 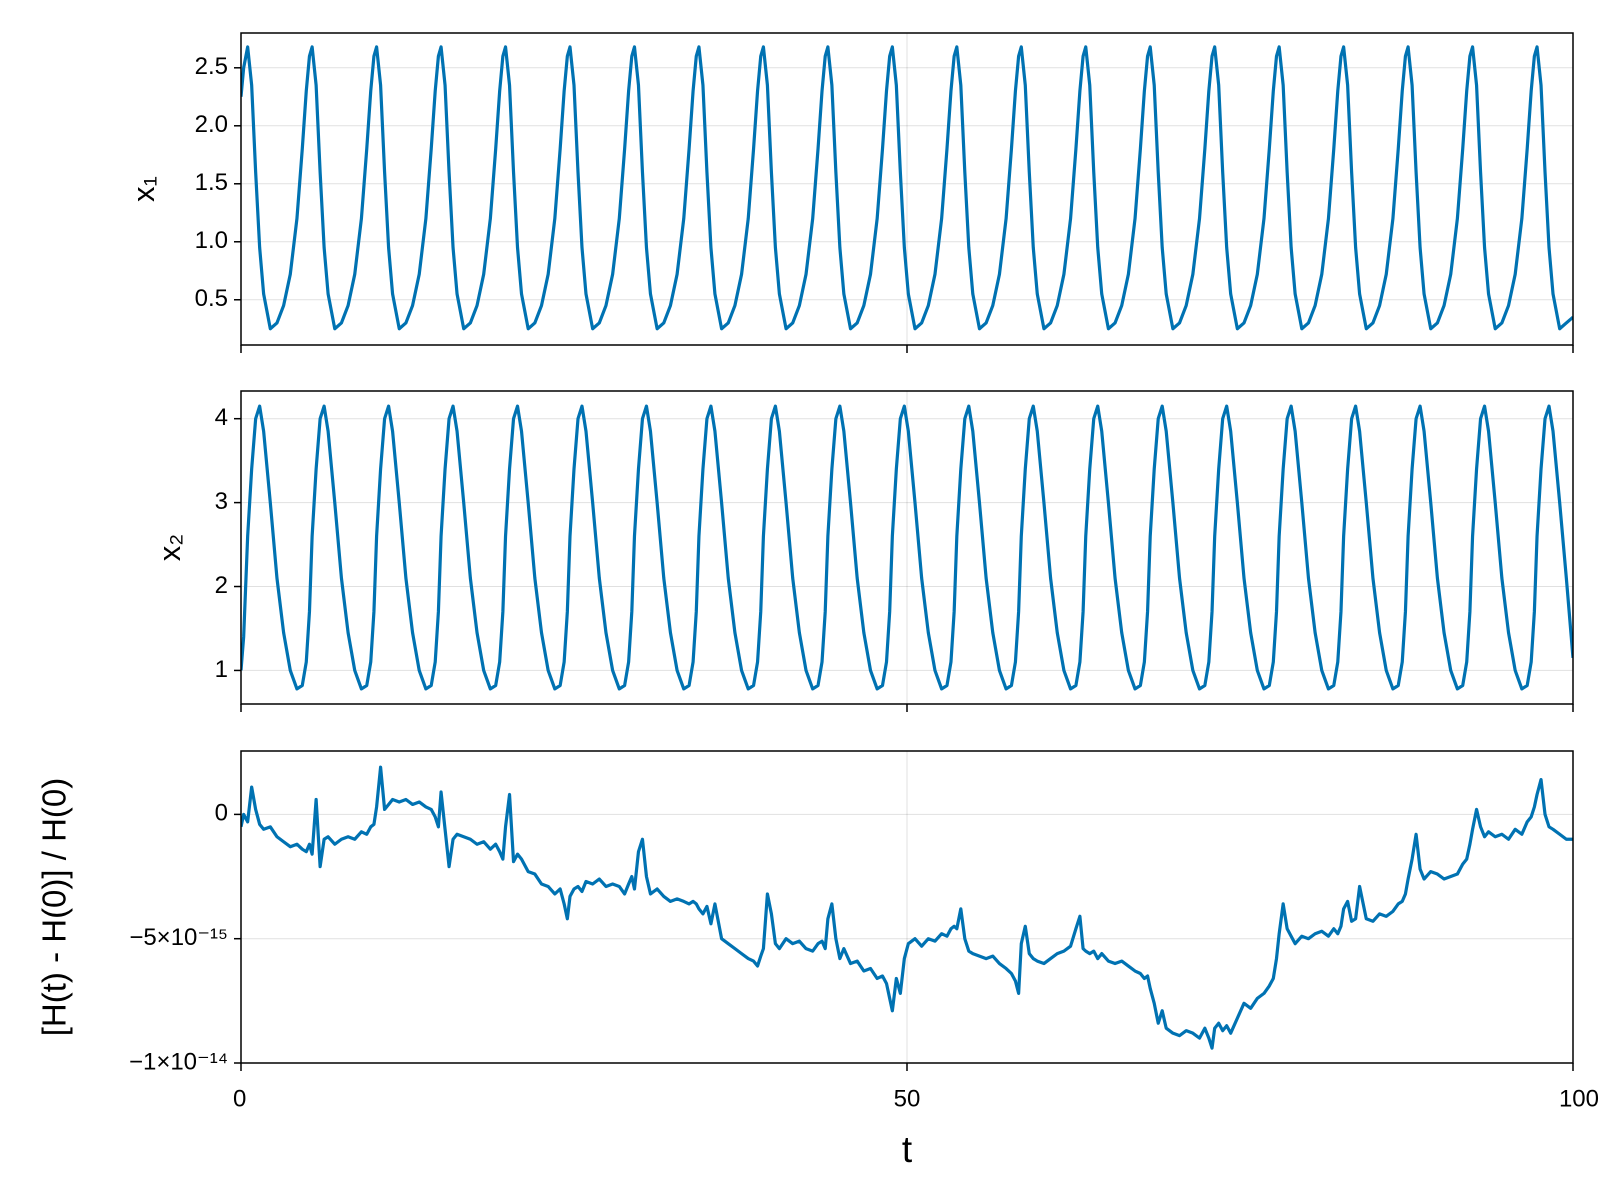 What do you see at coordinates (221, 669) in the screenshot?
I see `y-tick-label: 1` at bounding box center [221, 669].